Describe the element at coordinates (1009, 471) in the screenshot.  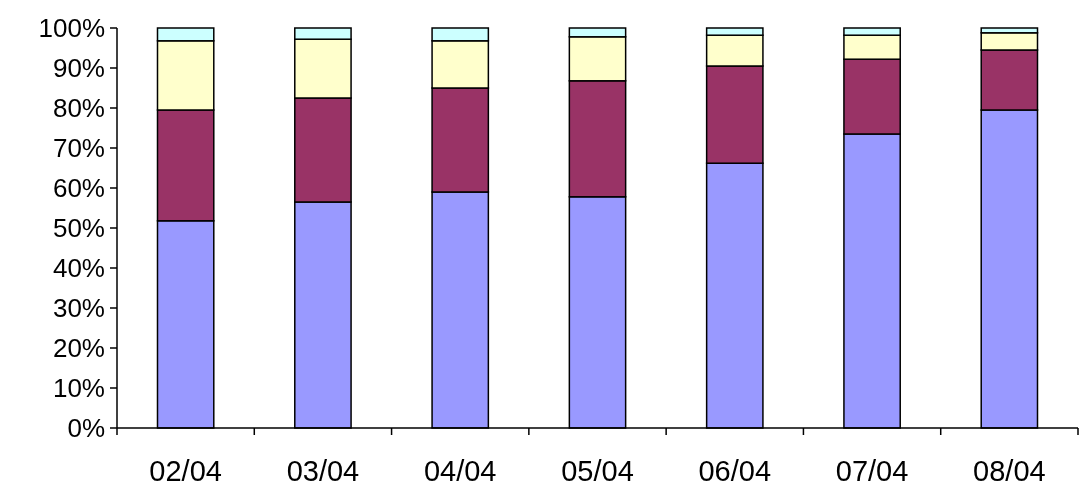
I see `x-tick-label: 08/04` at that location.